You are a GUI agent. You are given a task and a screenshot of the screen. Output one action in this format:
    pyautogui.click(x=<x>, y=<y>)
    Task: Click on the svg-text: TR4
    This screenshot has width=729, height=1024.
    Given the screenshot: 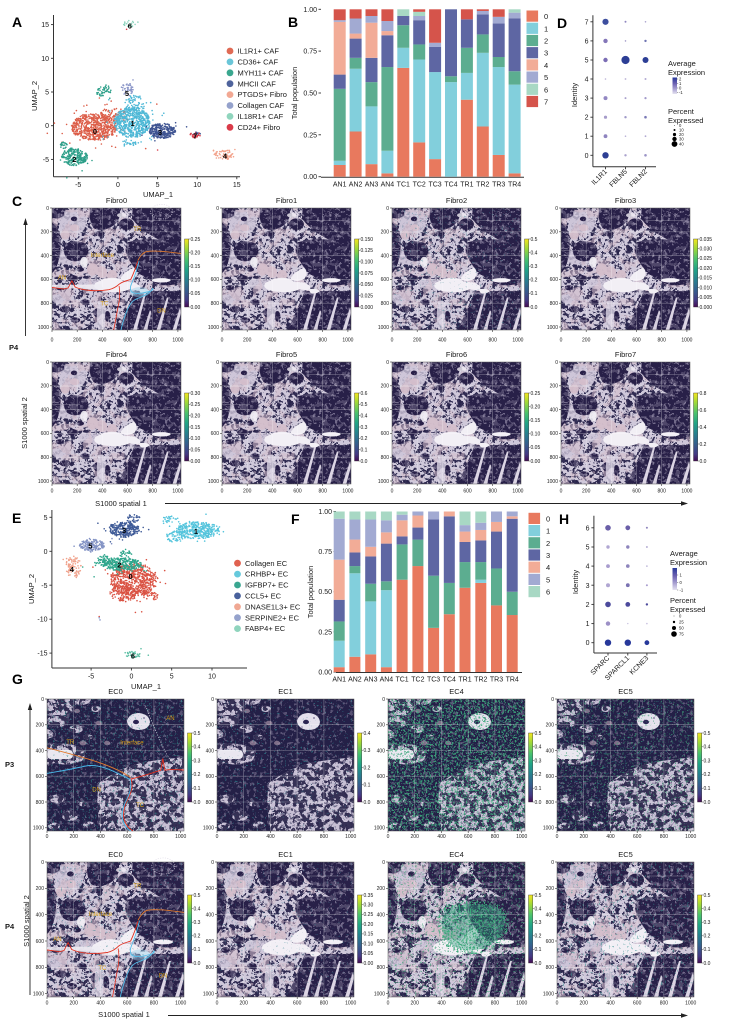 What is the action you would take?
    pyautogui.click(x=514, y=185)
    